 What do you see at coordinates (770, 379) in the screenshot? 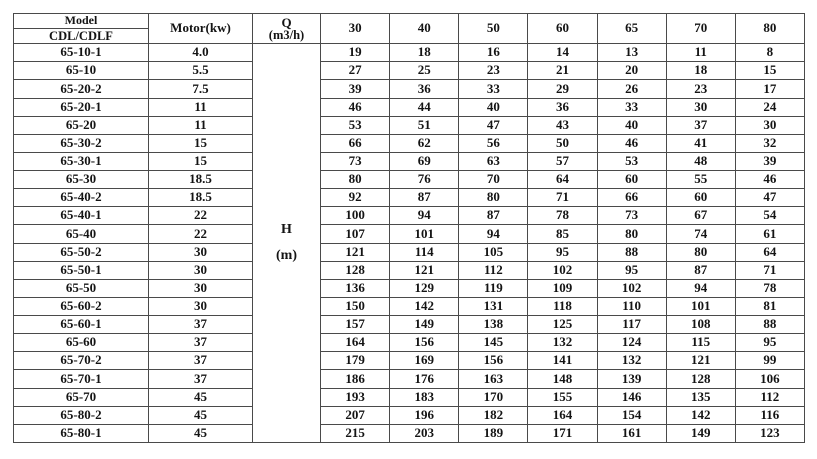
I see `head-value-cell: 106` at bounding box center [770, 379].